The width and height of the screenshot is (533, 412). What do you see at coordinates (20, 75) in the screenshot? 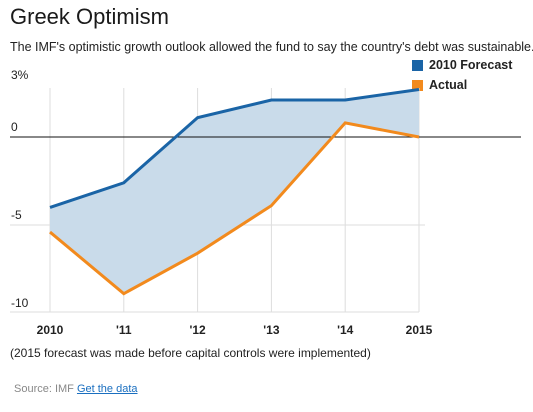
I see `y-tick-label: 3%` at bounding box center [20, 75].